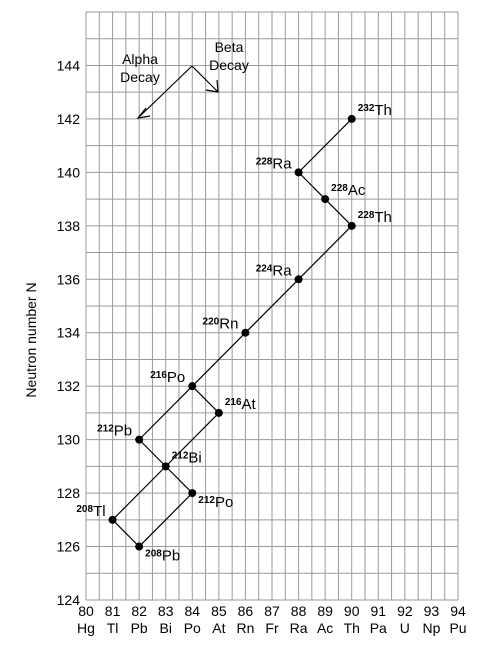  Describe the element at coordinates (378, 611) in the screenshot. I see `x-tick-z-label: 91` at that location.